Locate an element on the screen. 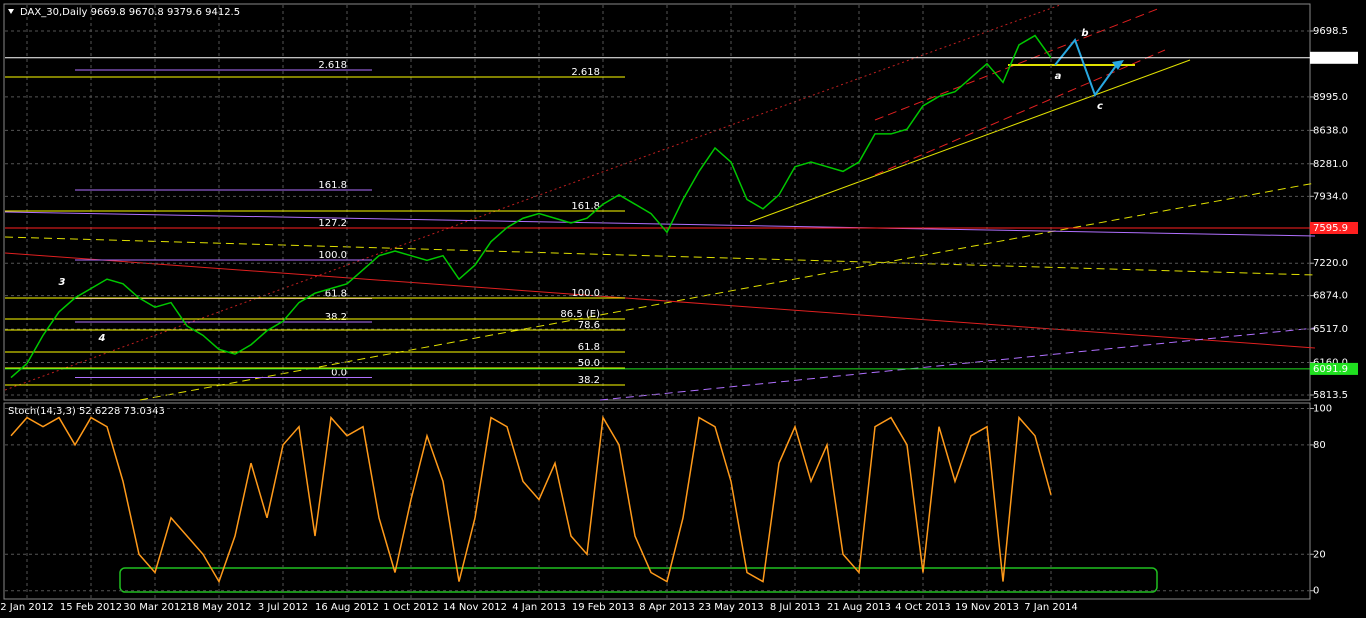 Image resolution: width=1366 pixels, height=618 pixels. arrow-head is located at coordinates (1118, 65).